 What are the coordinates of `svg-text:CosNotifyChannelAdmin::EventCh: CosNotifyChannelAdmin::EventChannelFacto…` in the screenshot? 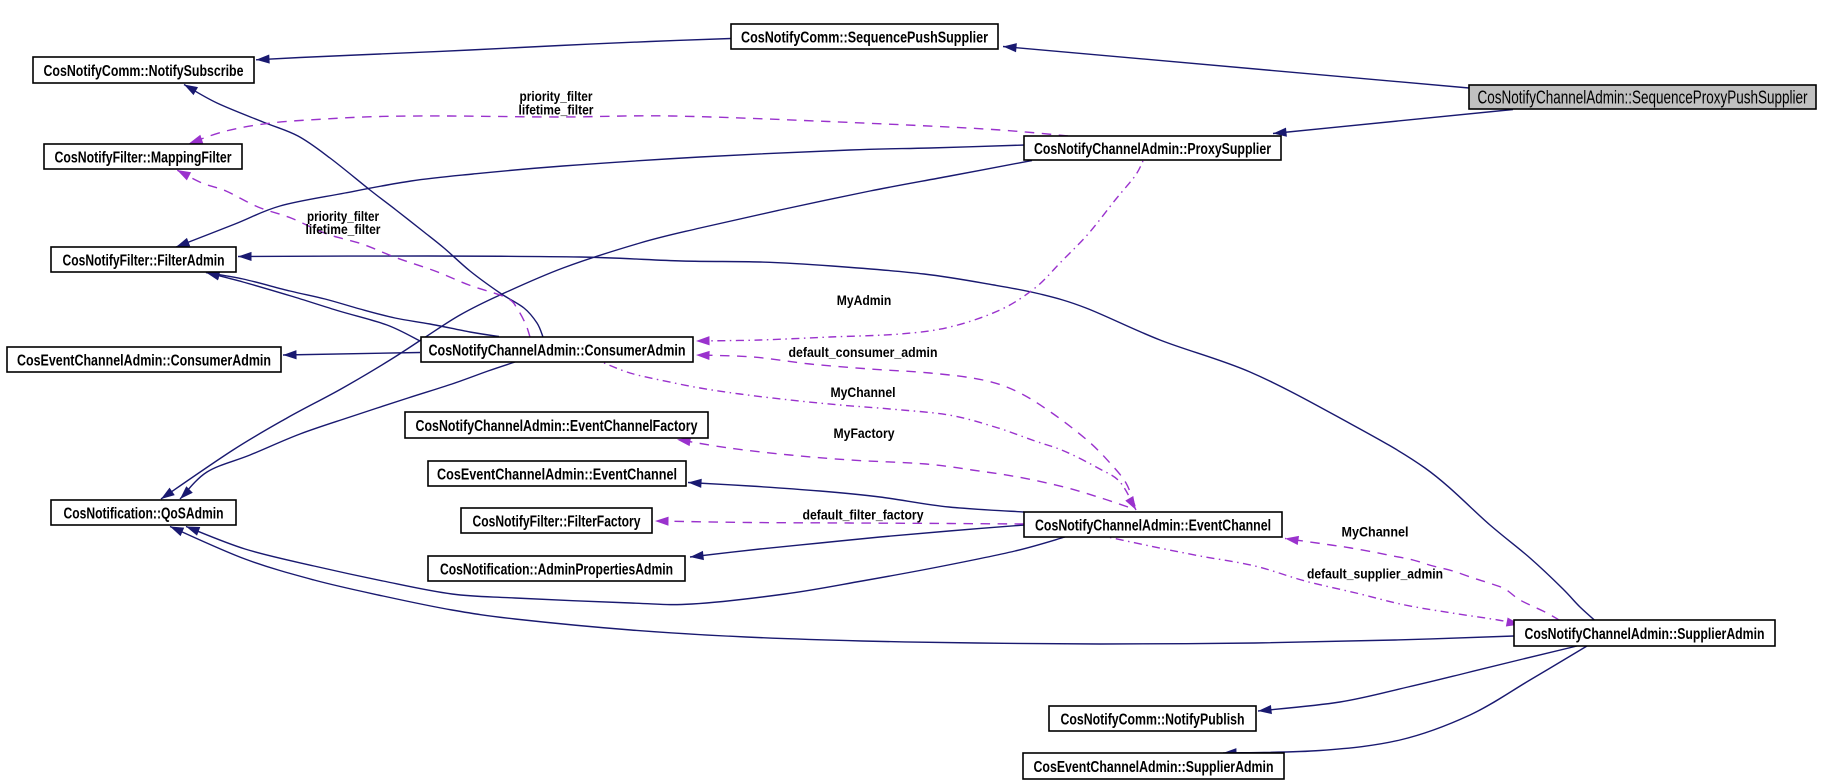 It's located at (557, 426).